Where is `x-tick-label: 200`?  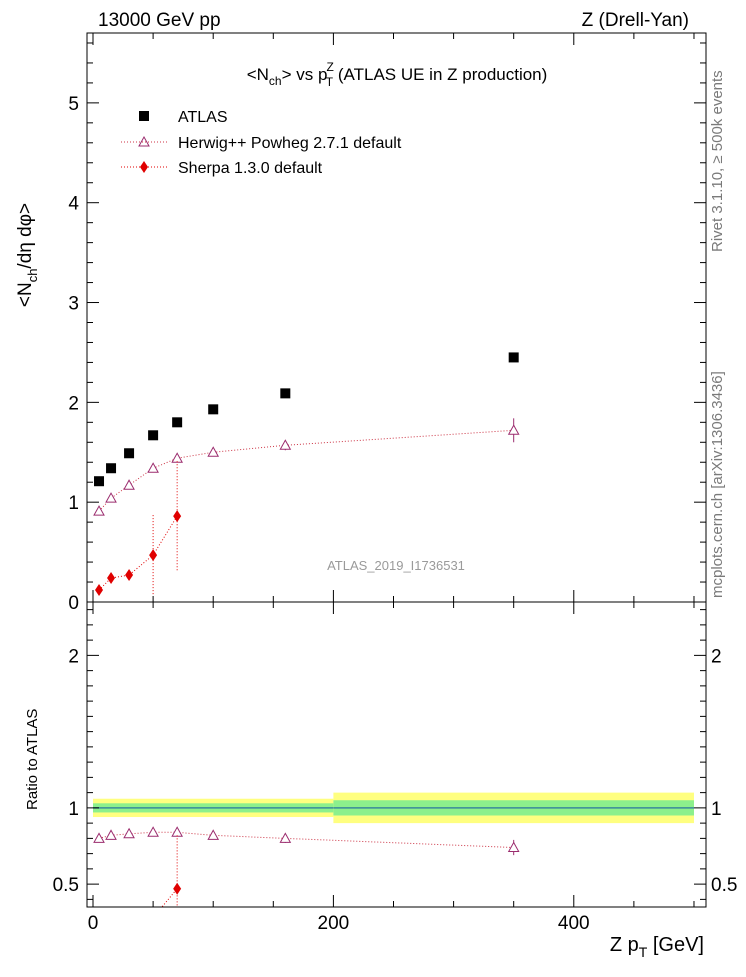 x-tick-label: 200 is located at coordinates (334, 923).